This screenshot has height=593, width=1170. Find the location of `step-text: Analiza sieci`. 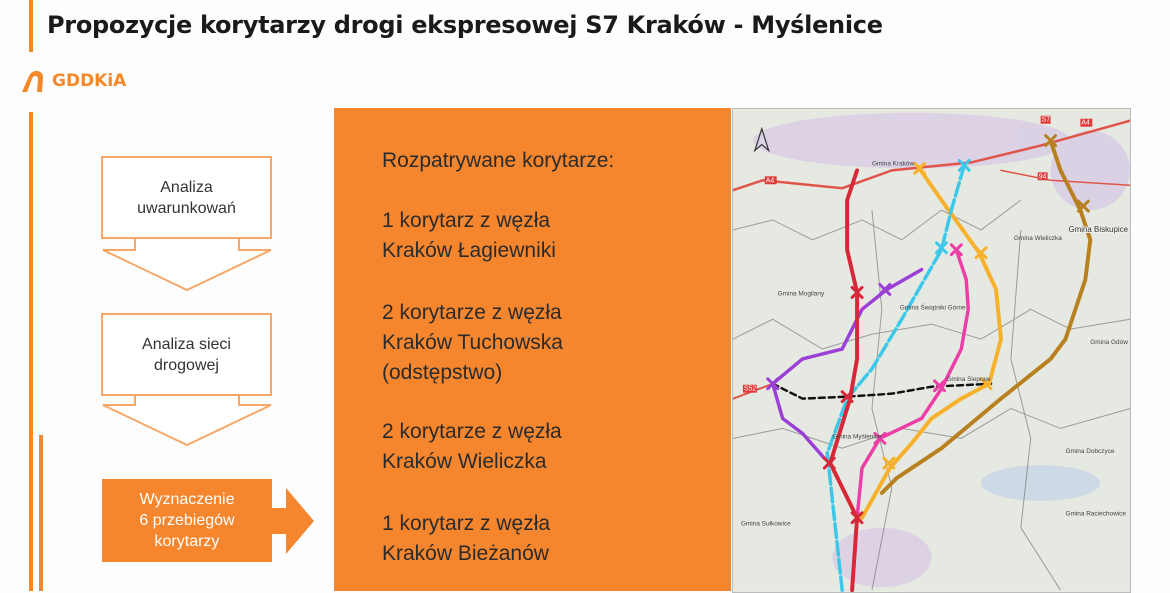

step-text: Analiza sieci is located at coordinates (186, 344).